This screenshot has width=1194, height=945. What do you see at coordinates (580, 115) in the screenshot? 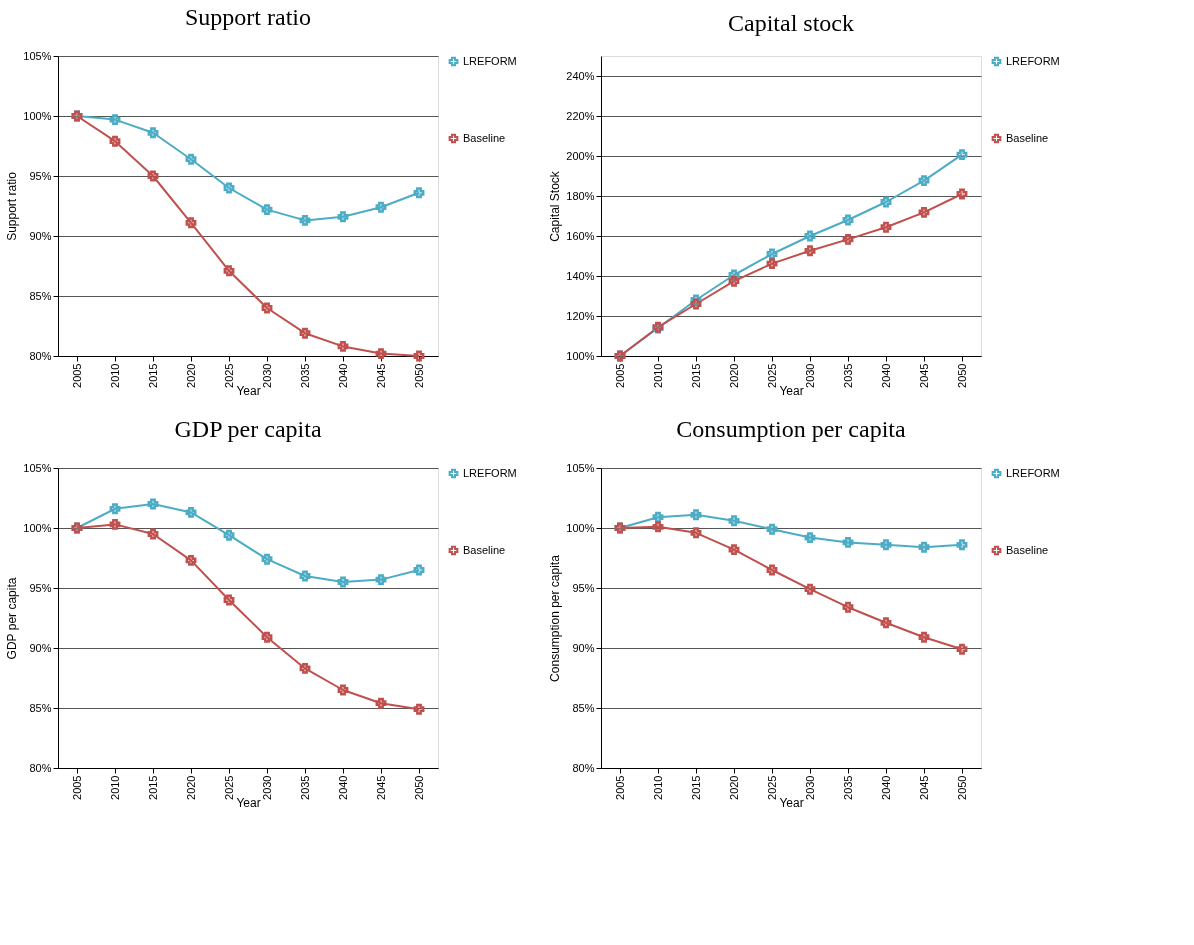
I see `y-tick-label: 220%` at bounding box center [580, 115].